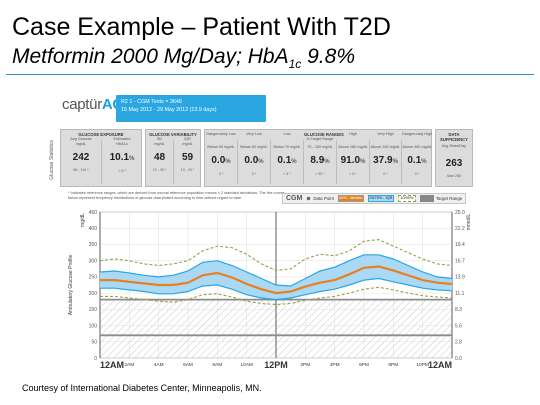 This screenshot has height=405, width=540. What do you see at coordinates (406, 198) in the screenshot?
I see `legend-p10-90: 10/90%` at bounding box center [406, 198].